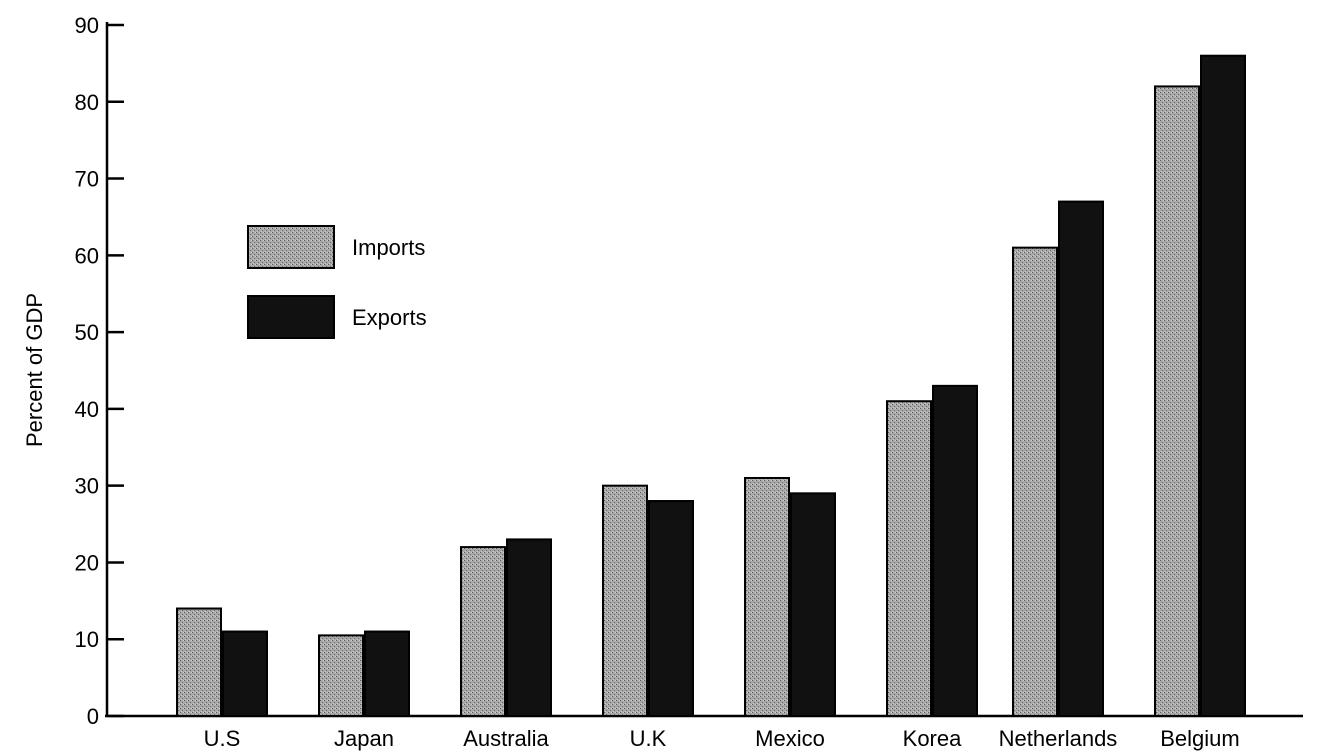 The width and height of the screenshot is (1321, 753). Describe the element at coordinates (87, 562) in the screenshot. I see `y-tick-label: 20` at that location.